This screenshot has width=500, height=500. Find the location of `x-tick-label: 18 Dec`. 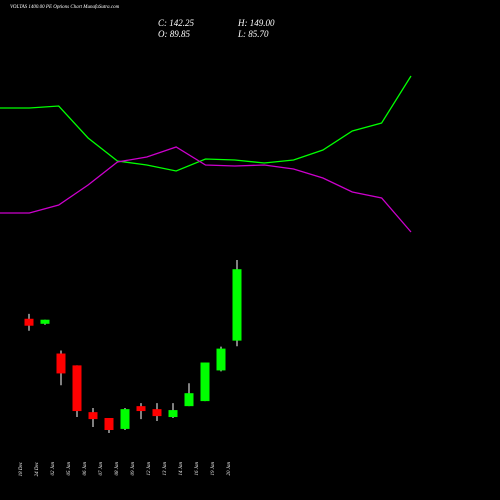

x-tick-label: 18 Dec is located at coordinates (21, 468).